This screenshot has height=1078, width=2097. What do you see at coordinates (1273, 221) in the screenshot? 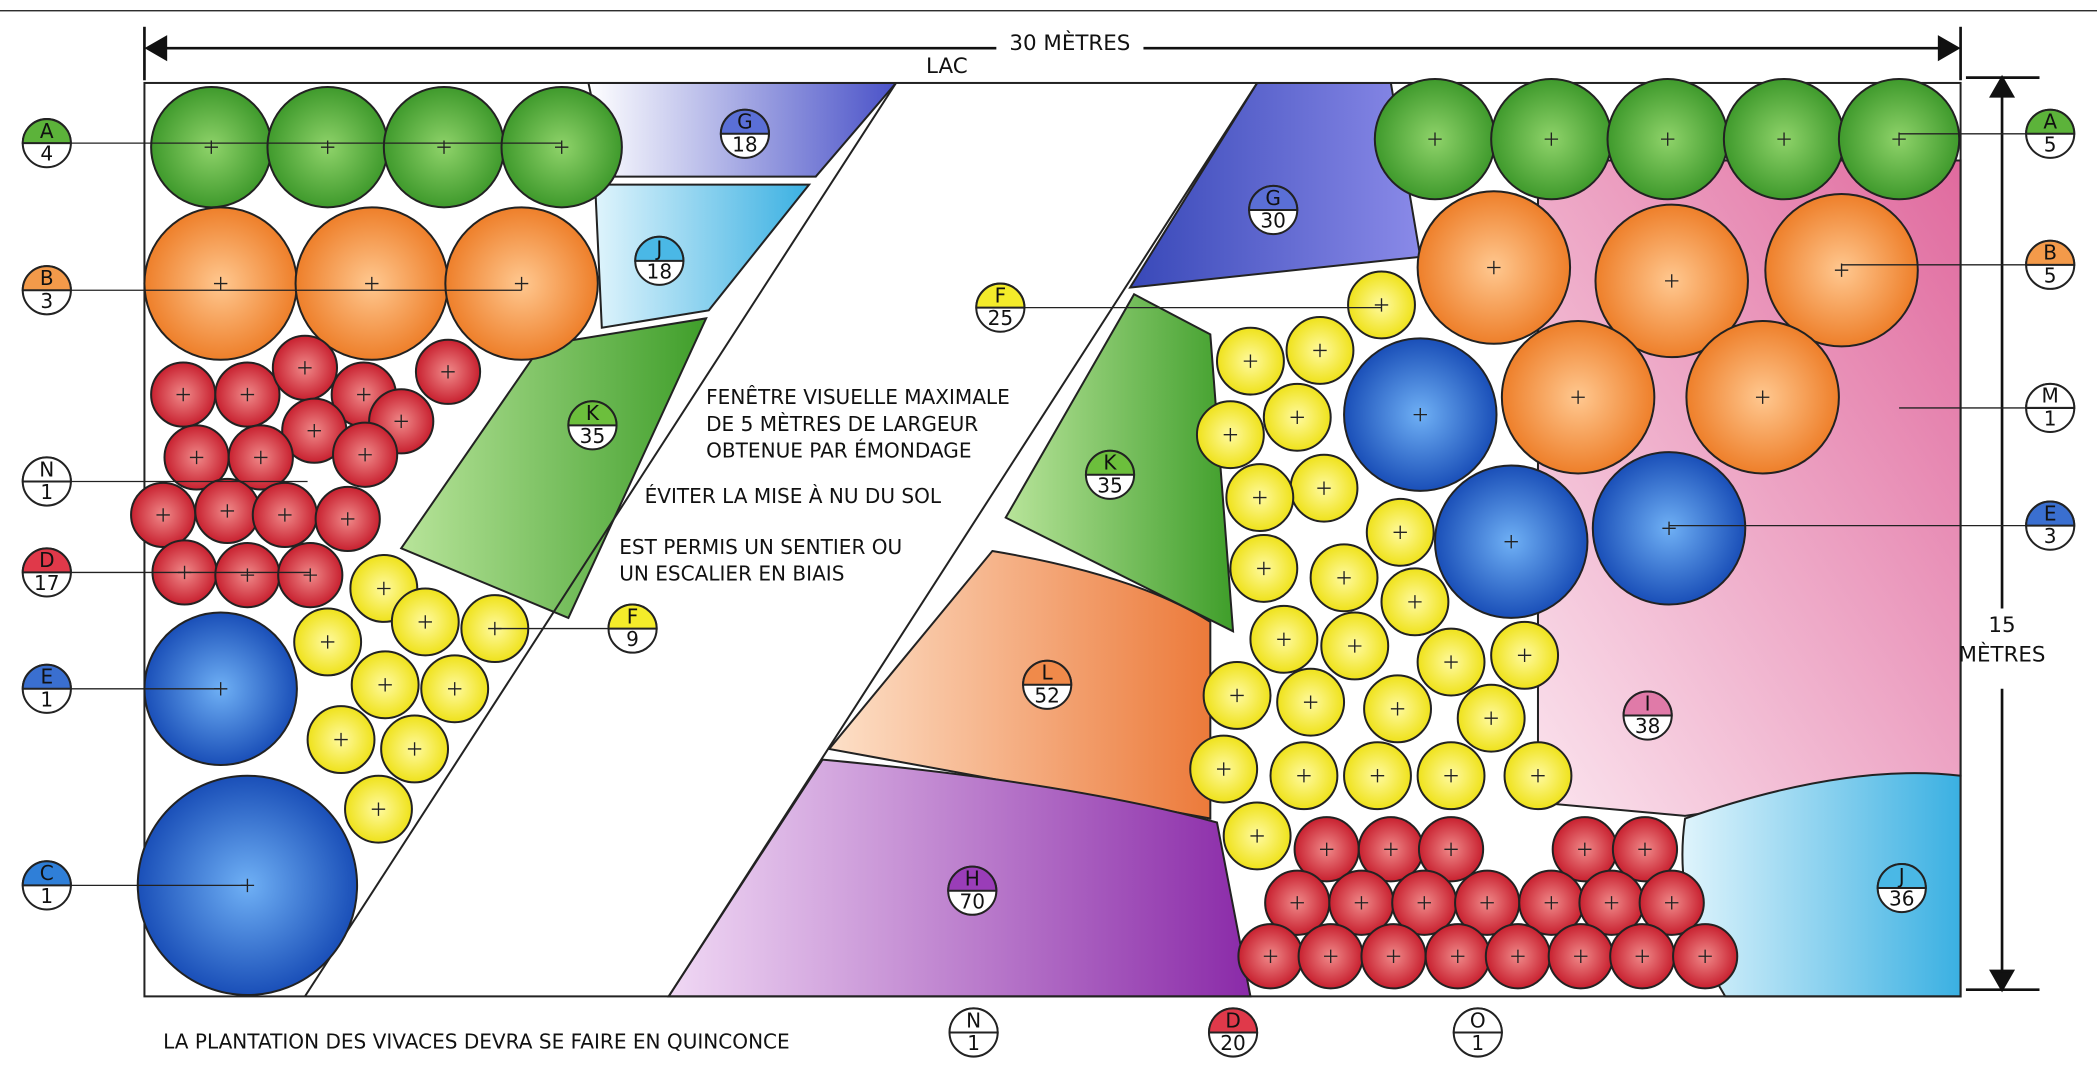
I see `tag-count: 30` at bounding box center [1273, 221].